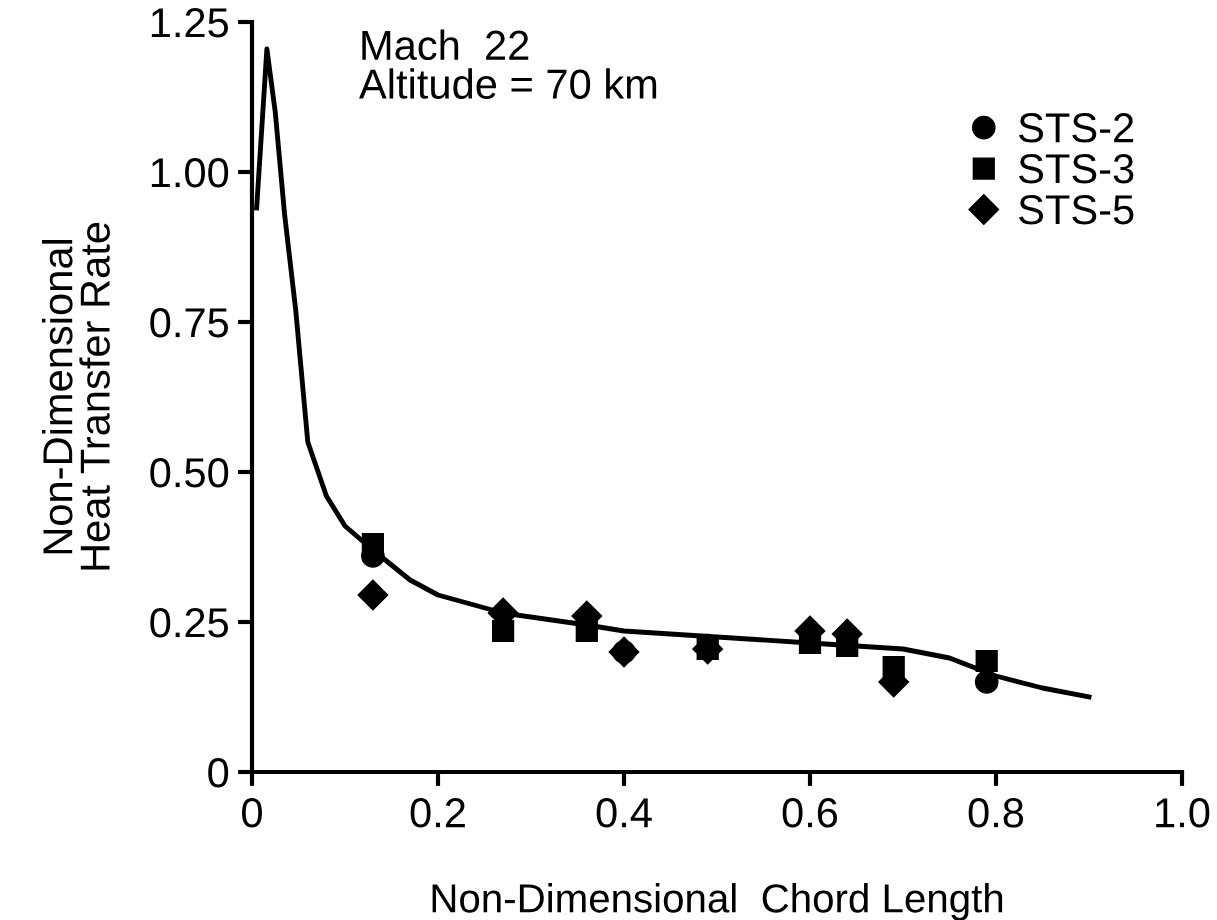 This screenshot has height=920, width=1217. Describe the element at coordinates (189, 623) in the screenshot. I see `y-tick-label: 0.25` at that location.